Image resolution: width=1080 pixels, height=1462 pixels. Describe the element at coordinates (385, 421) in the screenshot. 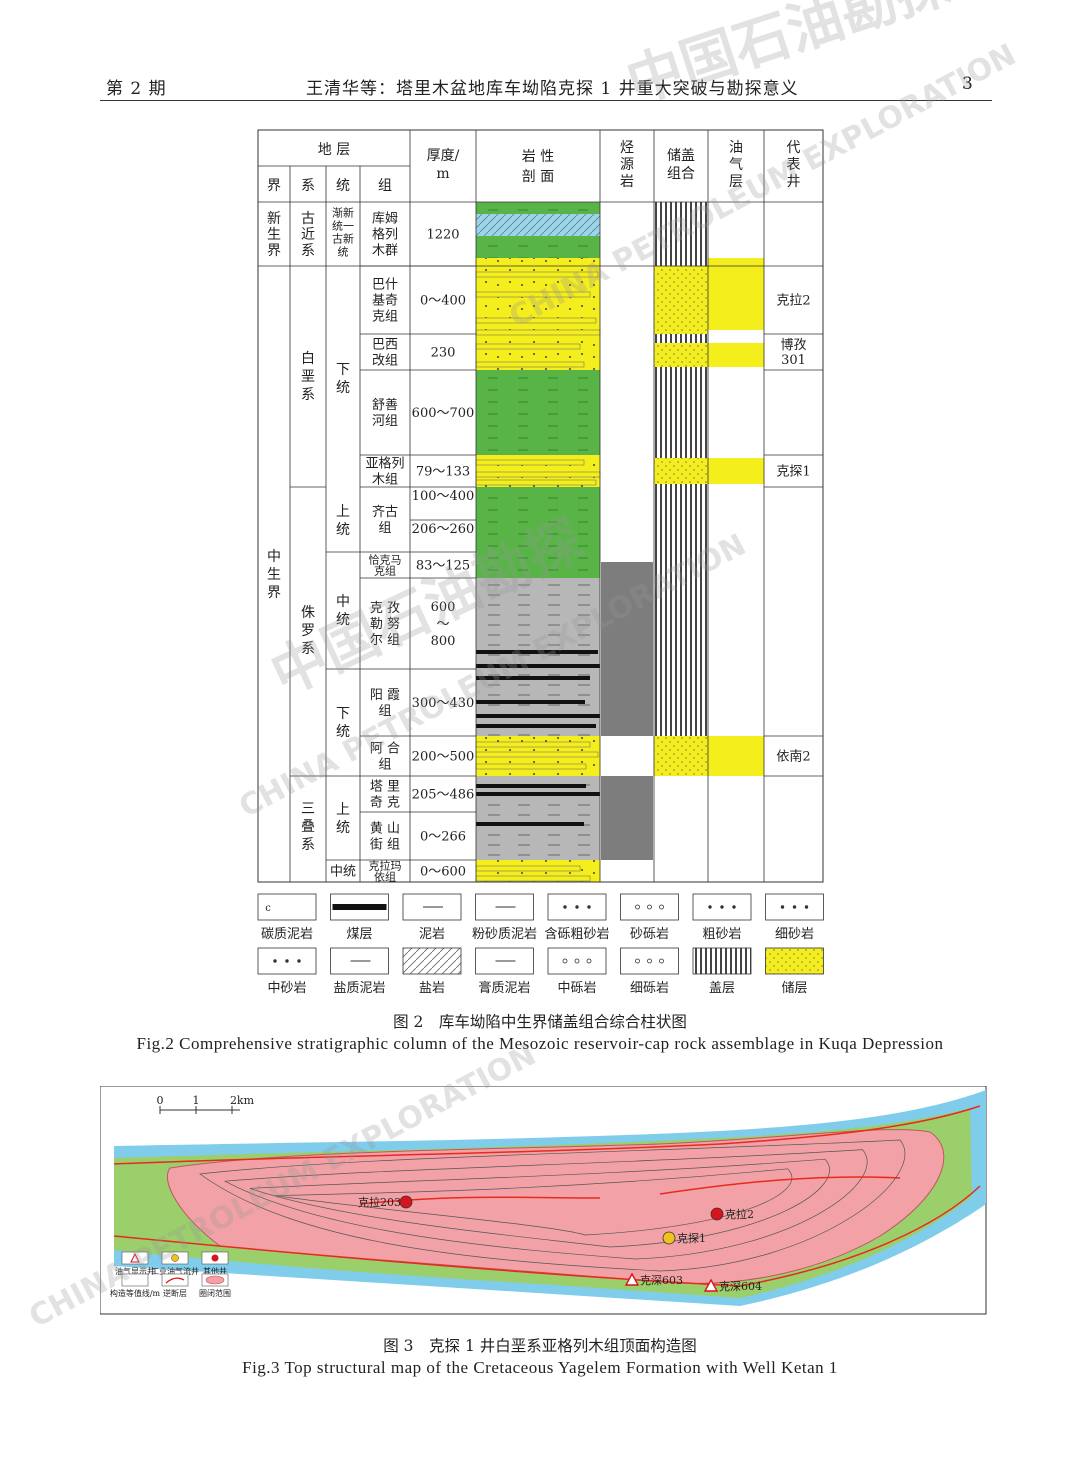

I see `formation-name: 河组` at that location.